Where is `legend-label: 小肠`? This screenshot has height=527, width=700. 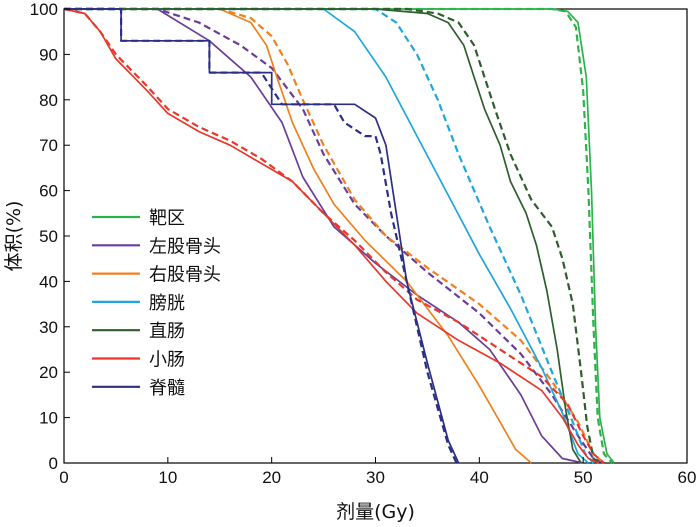 legend-label: 小肠 is located at coordinates (167, 360).